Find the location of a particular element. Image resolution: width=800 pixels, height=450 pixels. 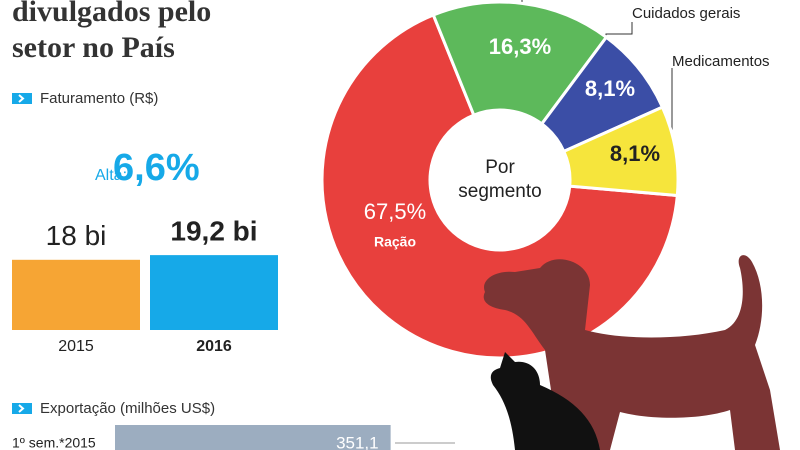

title-line: divulgados pelo is located at coordinates (111, 14).